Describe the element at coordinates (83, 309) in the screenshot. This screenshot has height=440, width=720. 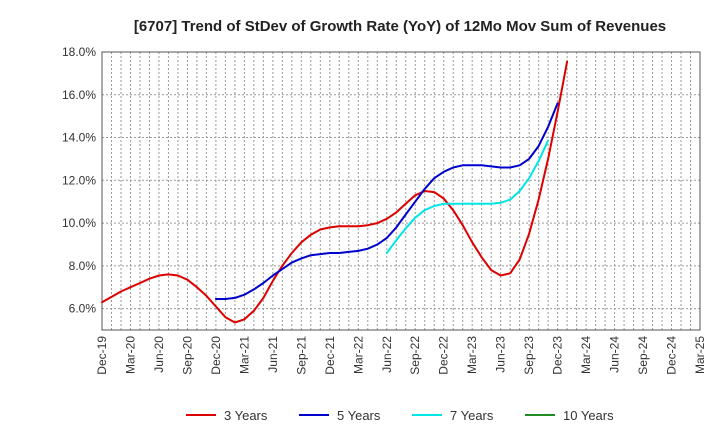
I see `y-tick-label: 6.0%` at that location.